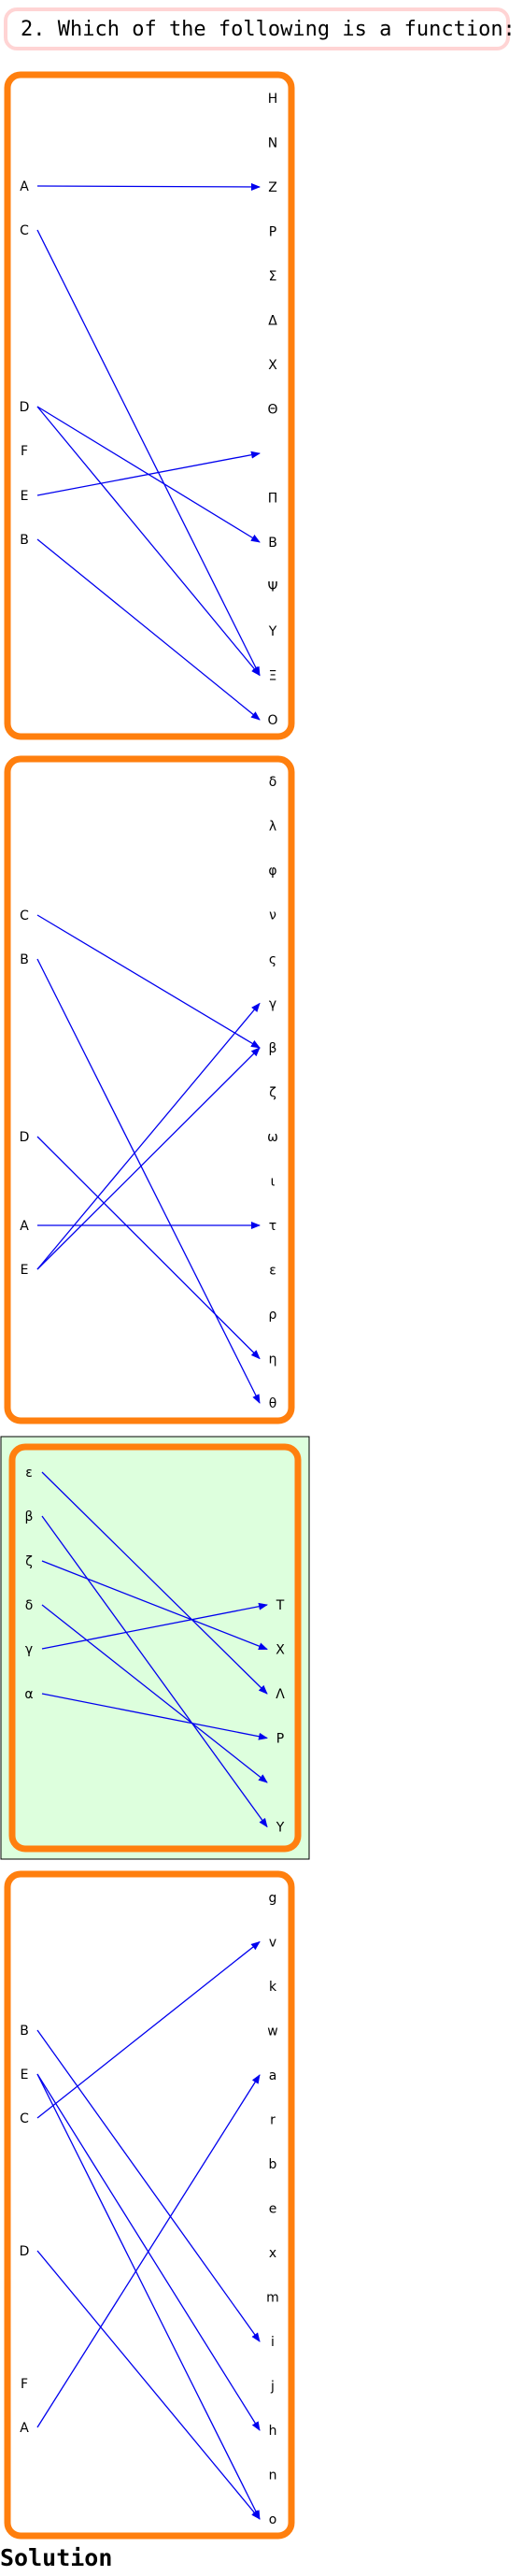  I want to click on option-3-frame, so click(155, 1648).